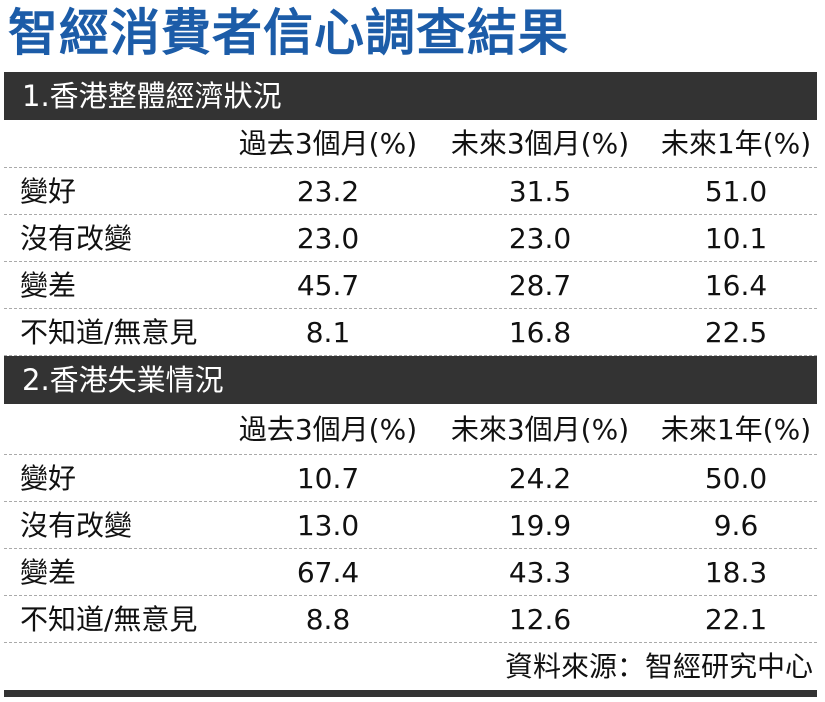  Describe the element at coordinates (540, 572) in the screenshot. I see `cell-value: 43.3` at that location.